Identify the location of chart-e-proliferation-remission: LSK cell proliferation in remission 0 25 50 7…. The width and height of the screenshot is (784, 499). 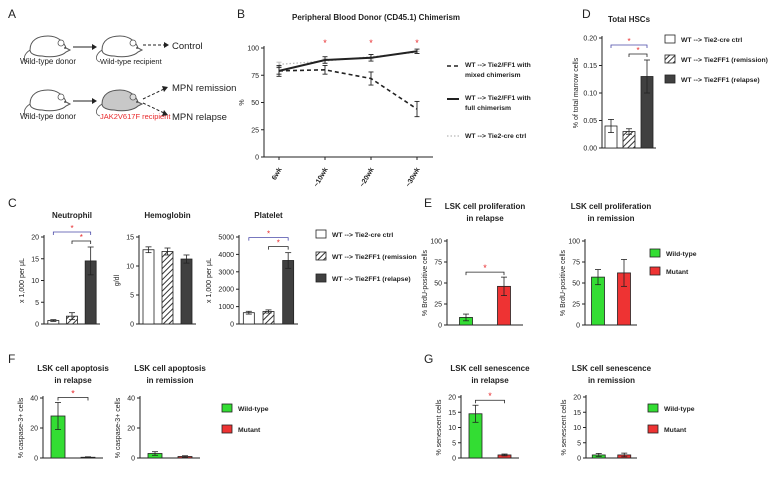
(628, 266).